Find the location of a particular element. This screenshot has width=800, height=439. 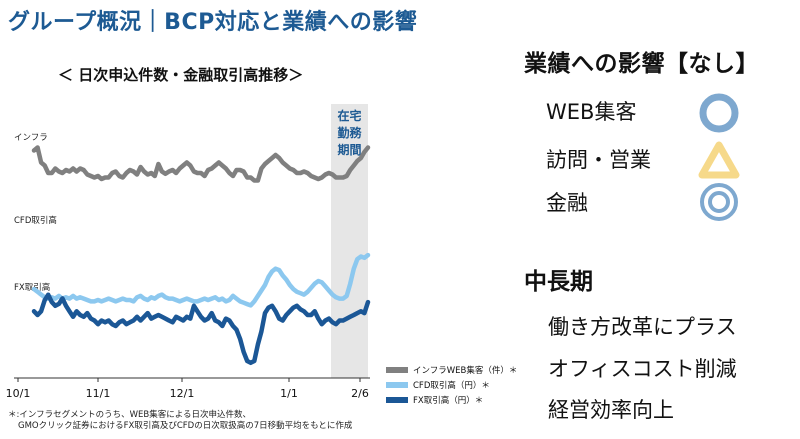

legend-swatch-cfd is located at coordinates (397, 384).